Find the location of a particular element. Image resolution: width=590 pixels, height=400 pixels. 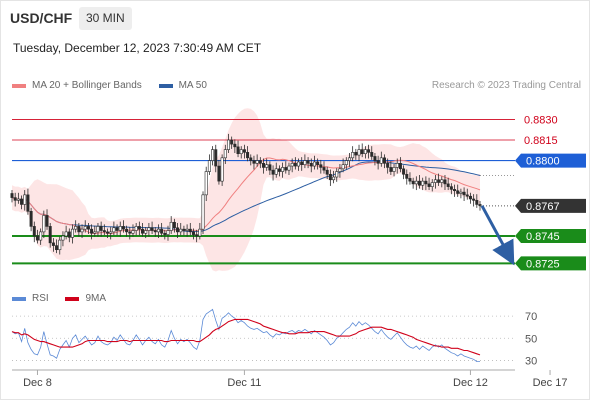

x-tick-label: Dec 8 is located at coordinates (37, 383).